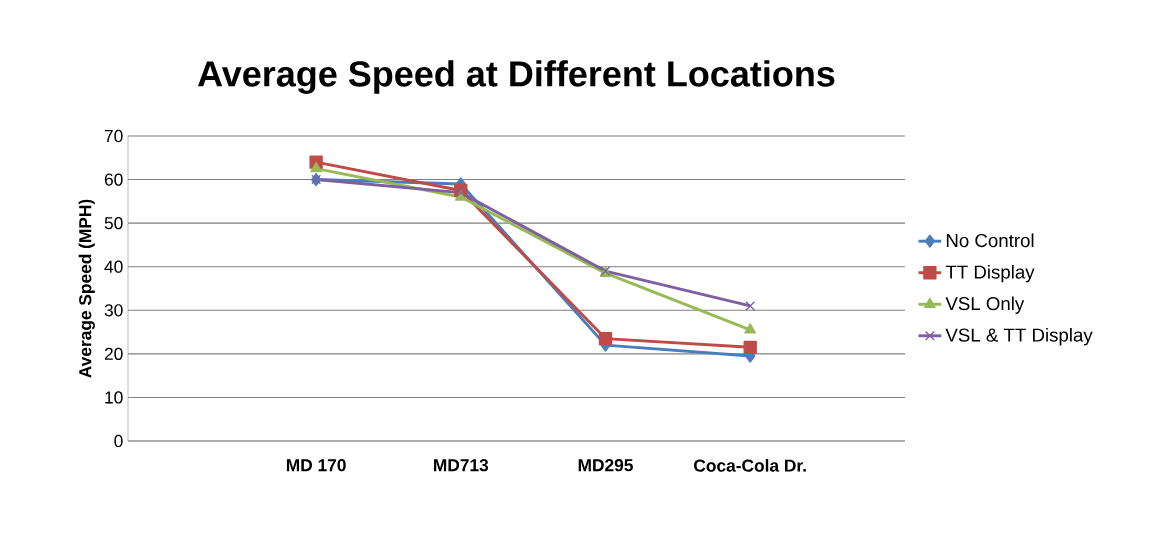 The image size is (1169, 534). What do you see at coordinates (113, 353) in the screenshot?
I see `y-tick-label: 20` at bounding box center [113, 353].